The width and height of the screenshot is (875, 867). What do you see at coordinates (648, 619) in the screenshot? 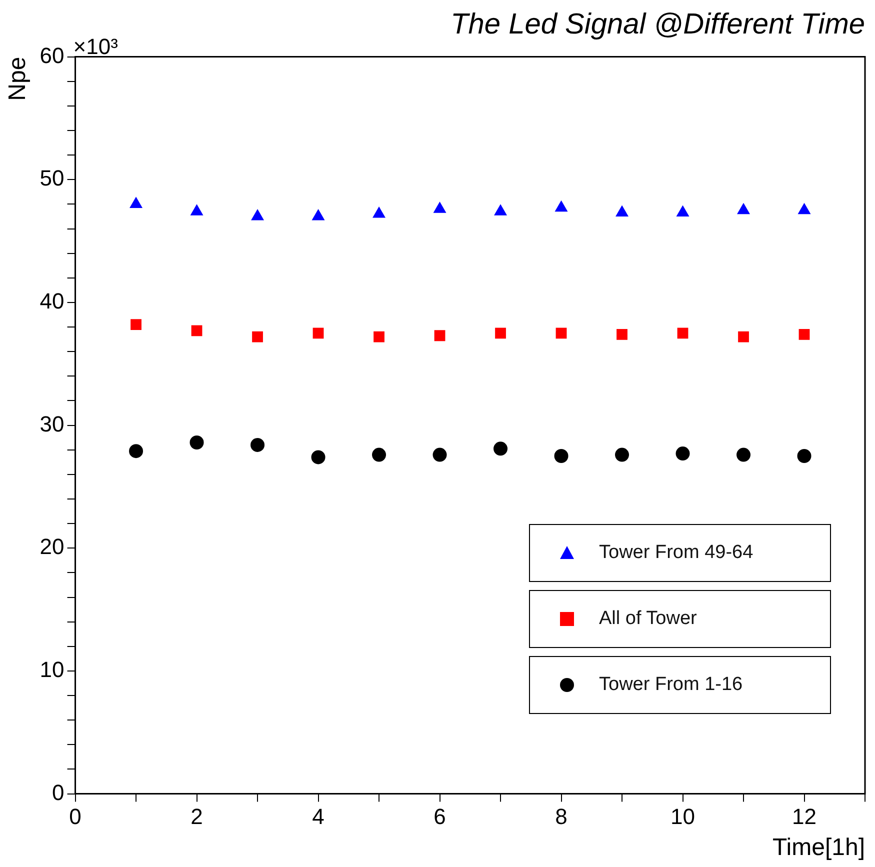
I see `legend-label: All of Tower` at bounding box center [648, 619].